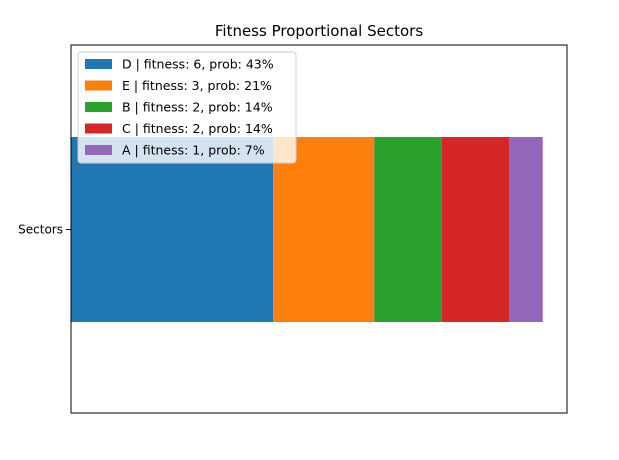 Image resolution: width=619 pixels, height=460 pixels. Describe the element at coordinates (197, 85) in the screenshot. I see `legend-label-1: E | fitness: 3, prob: 21%` at that location.